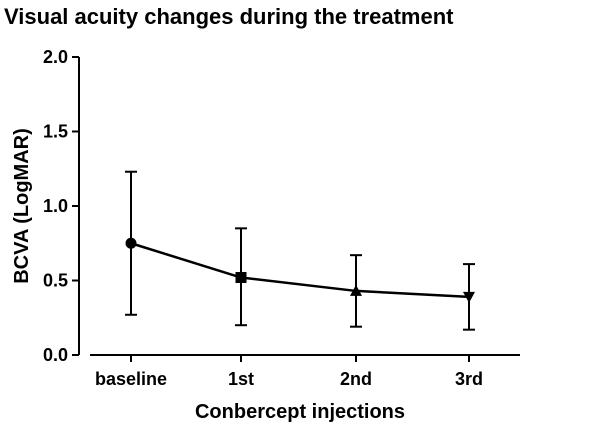  What do you see at coordinates (356, 379) in the screenshot?
I see `x-tick-label: 2nd` at bounding box center [356, 379].